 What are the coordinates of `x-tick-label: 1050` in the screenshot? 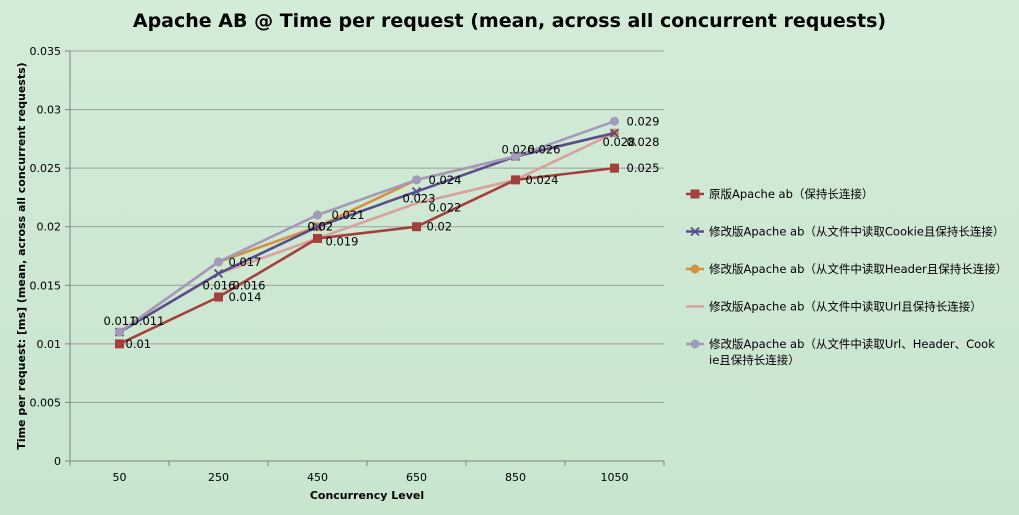 It's located at (615, 477).